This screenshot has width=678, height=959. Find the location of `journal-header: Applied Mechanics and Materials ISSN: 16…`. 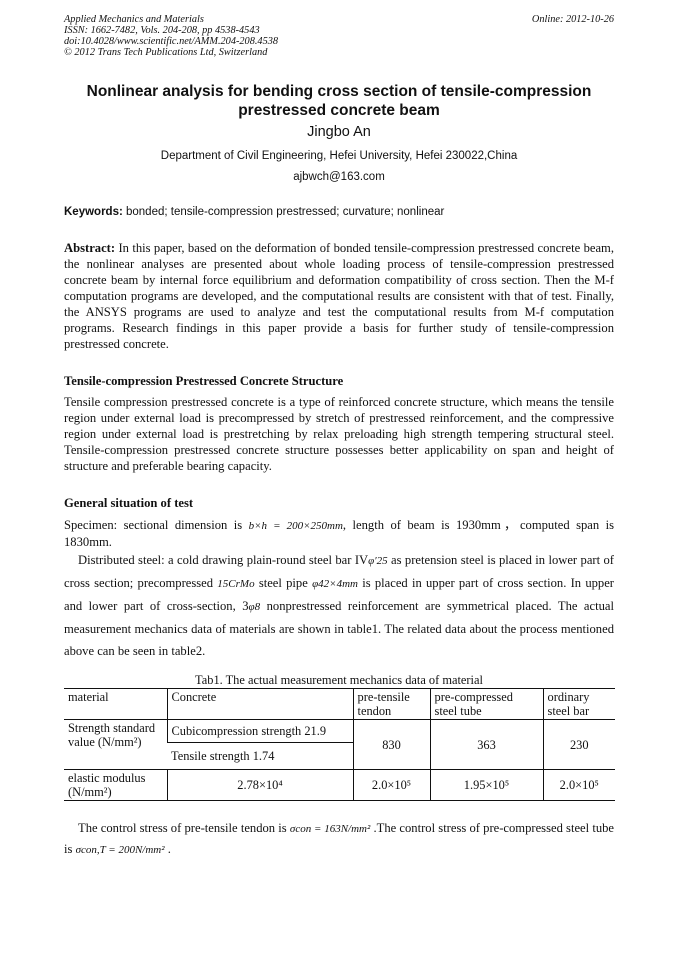

journal-header: Applied Mechanics and Materials ISSN: 16… is located at coordinates (171, 36).